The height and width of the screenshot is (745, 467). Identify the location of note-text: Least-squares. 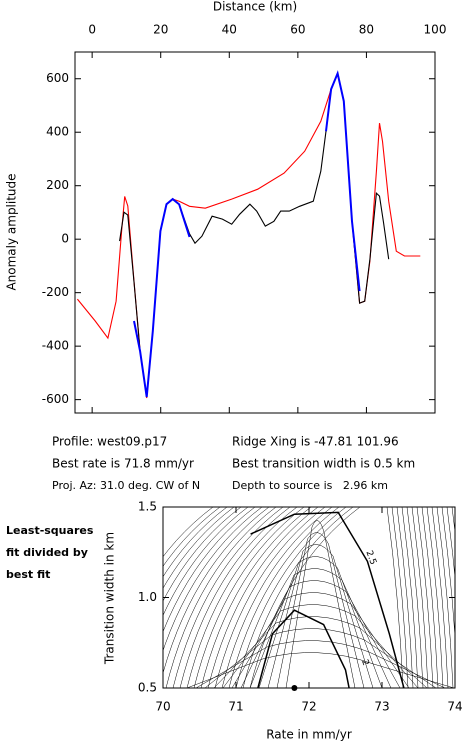
(50, 530).